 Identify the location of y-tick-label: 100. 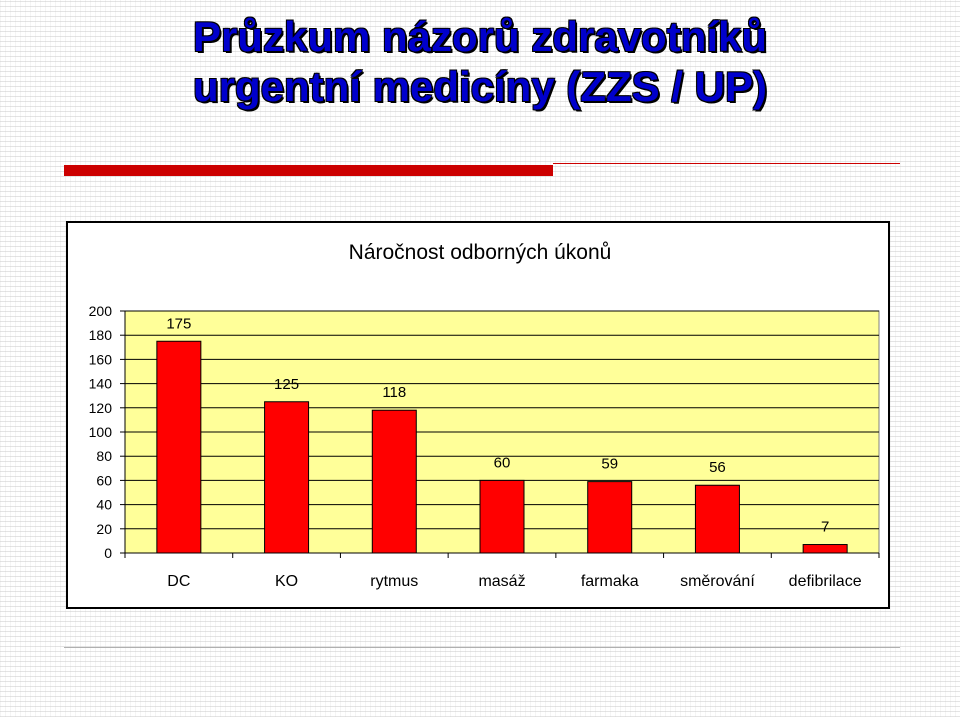
(101, 432).